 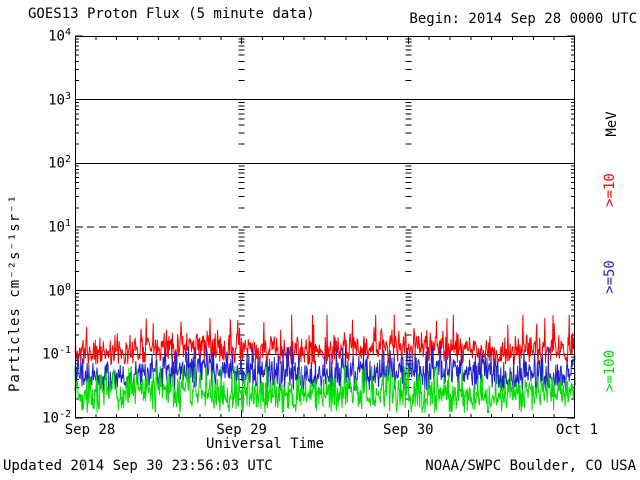 I want to click on y-tick-label-10e-1: 10⁻¹, so click(x=56, y=354).